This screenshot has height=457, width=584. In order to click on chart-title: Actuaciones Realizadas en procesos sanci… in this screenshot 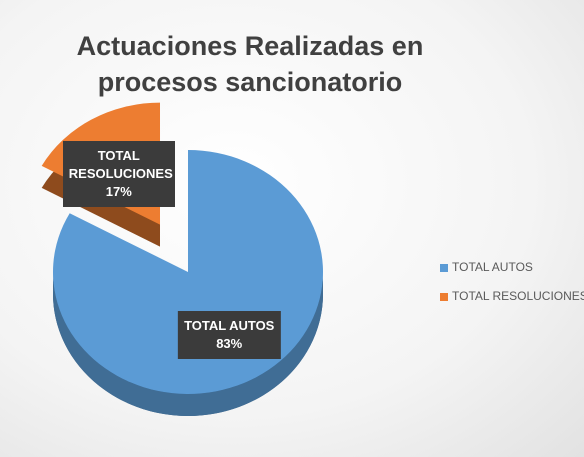, I will do `click(250, 64)`.